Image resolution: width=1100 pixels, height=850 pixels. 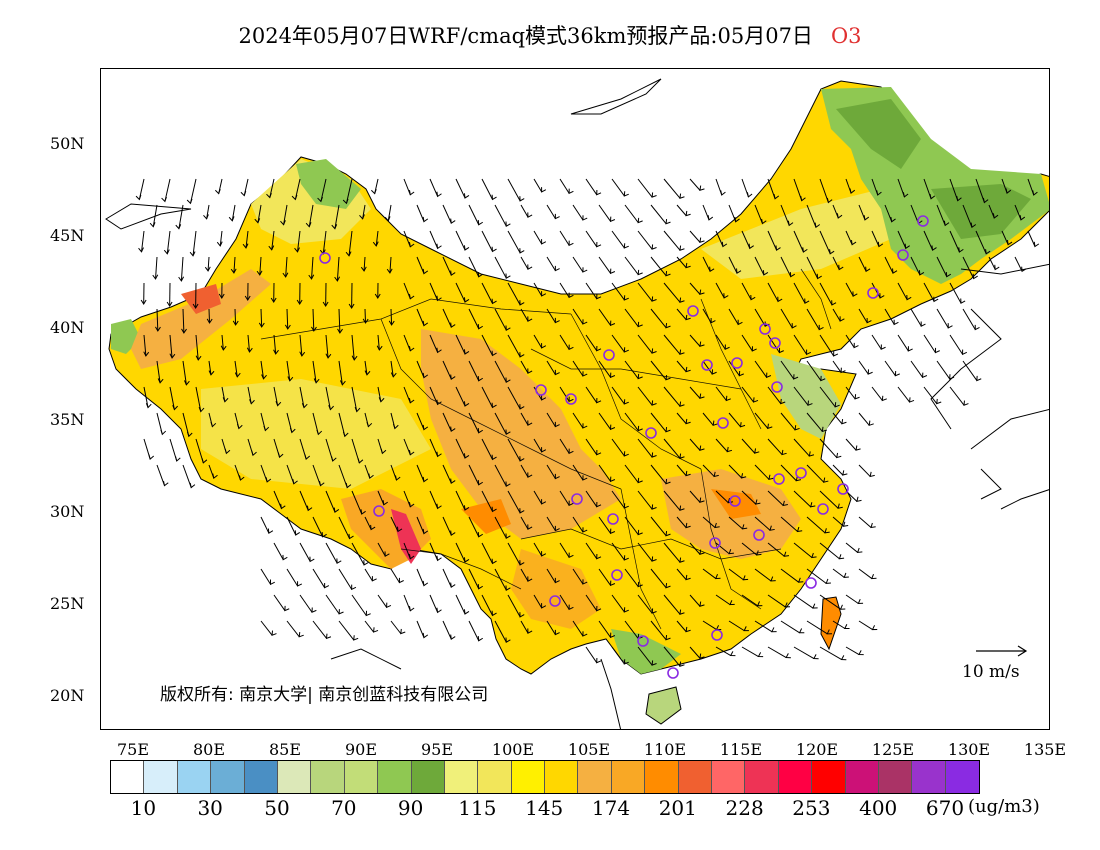 I want to click on colorbar-unit: (ug/m3), so click(x=1004, y=806).